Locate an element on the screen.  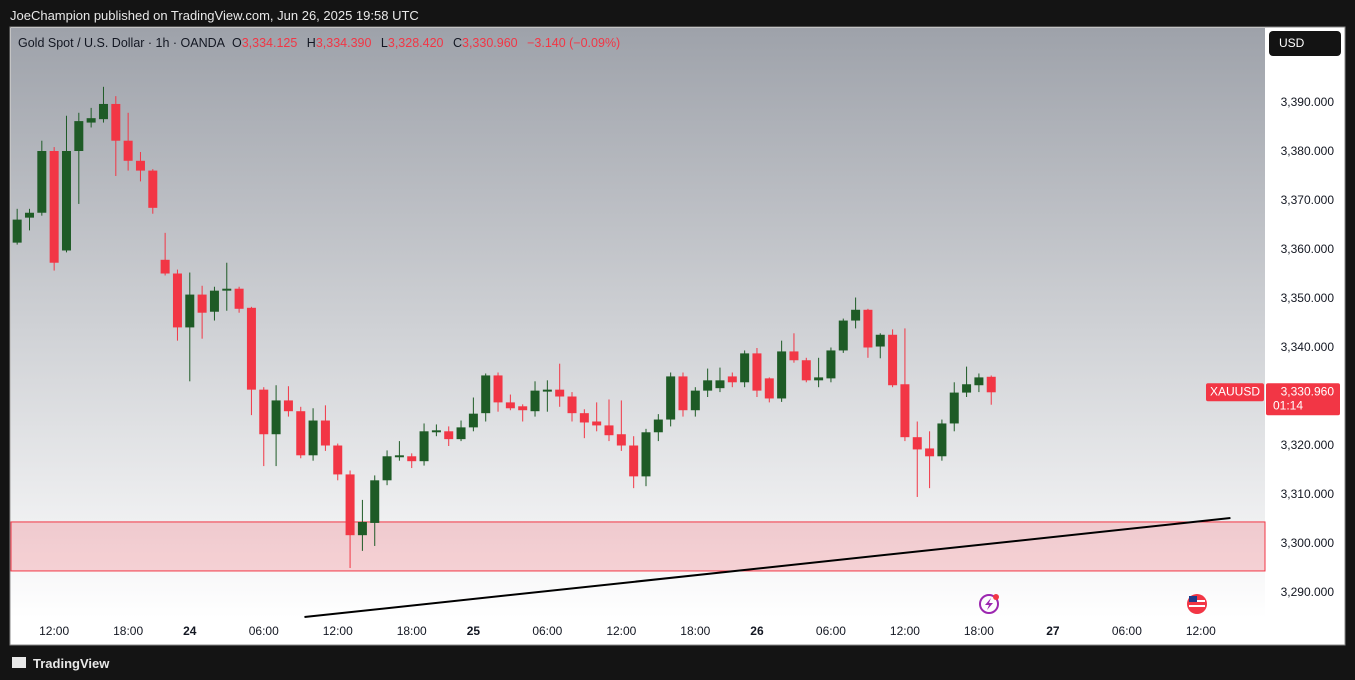
symbol-label: XAUUSD is located at coordinates (1235, 391).